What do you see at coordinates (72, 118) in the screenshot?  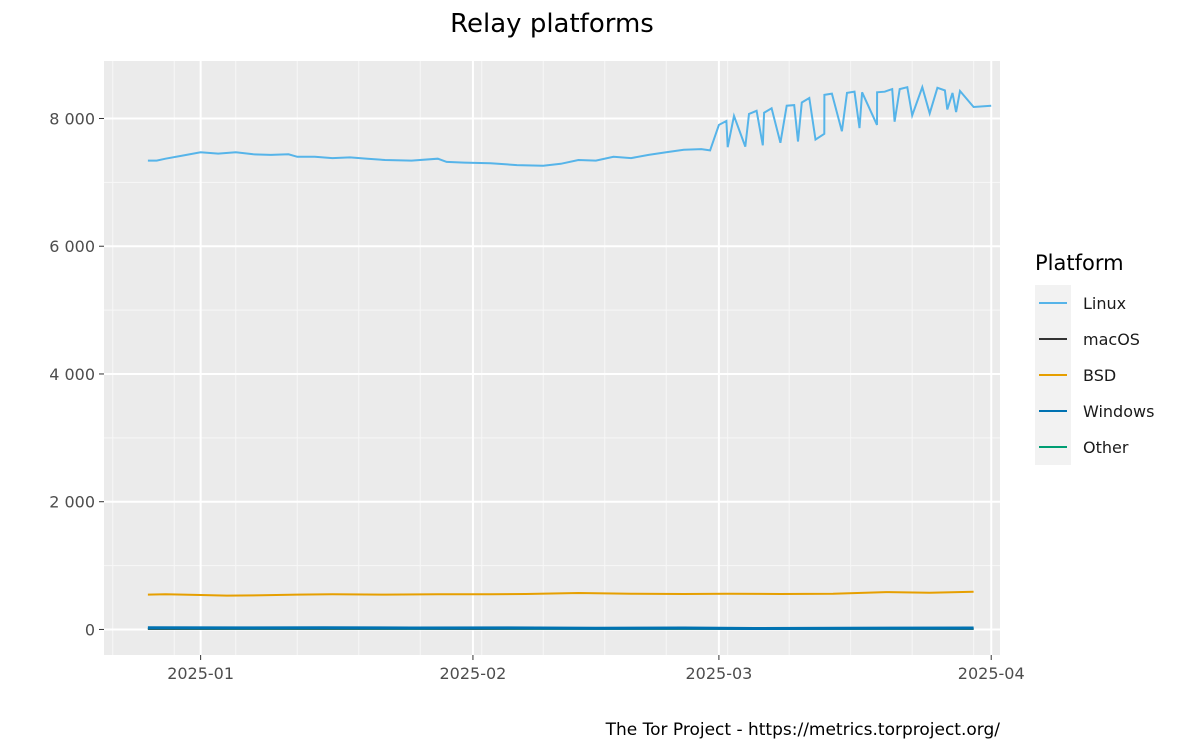 I see `y-tick-label: 8 000` at bounding box center [72, 118].